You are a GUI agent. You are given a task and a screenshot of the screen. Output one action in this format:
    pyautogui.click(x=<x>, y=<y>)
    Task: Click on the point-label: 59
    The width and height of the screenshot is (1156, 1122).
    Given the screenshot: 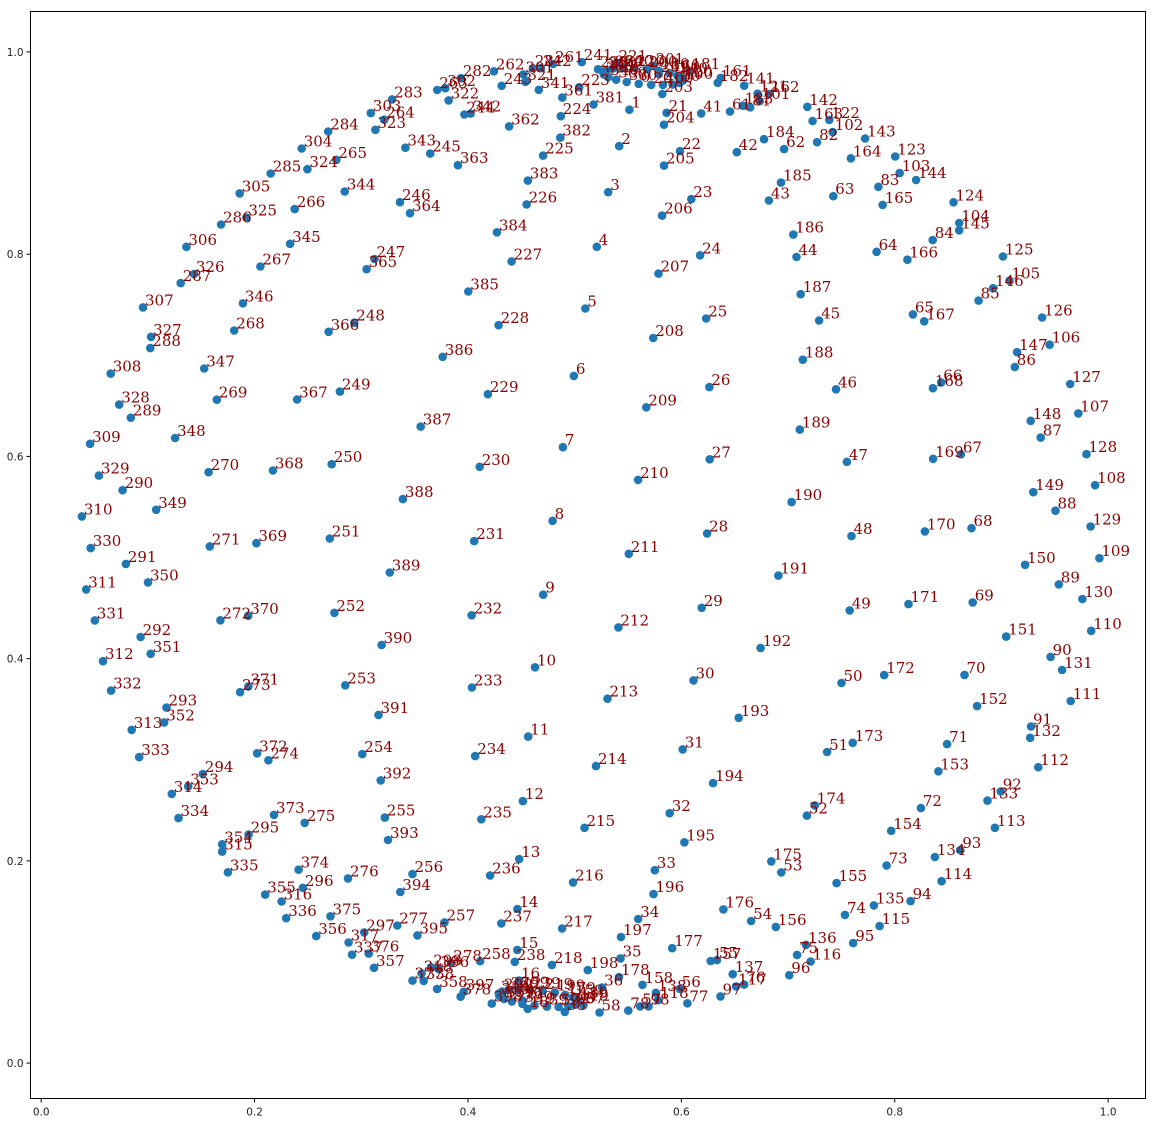 What is the action you would take?
    pyautogui.click(x=570, y=1000)
    